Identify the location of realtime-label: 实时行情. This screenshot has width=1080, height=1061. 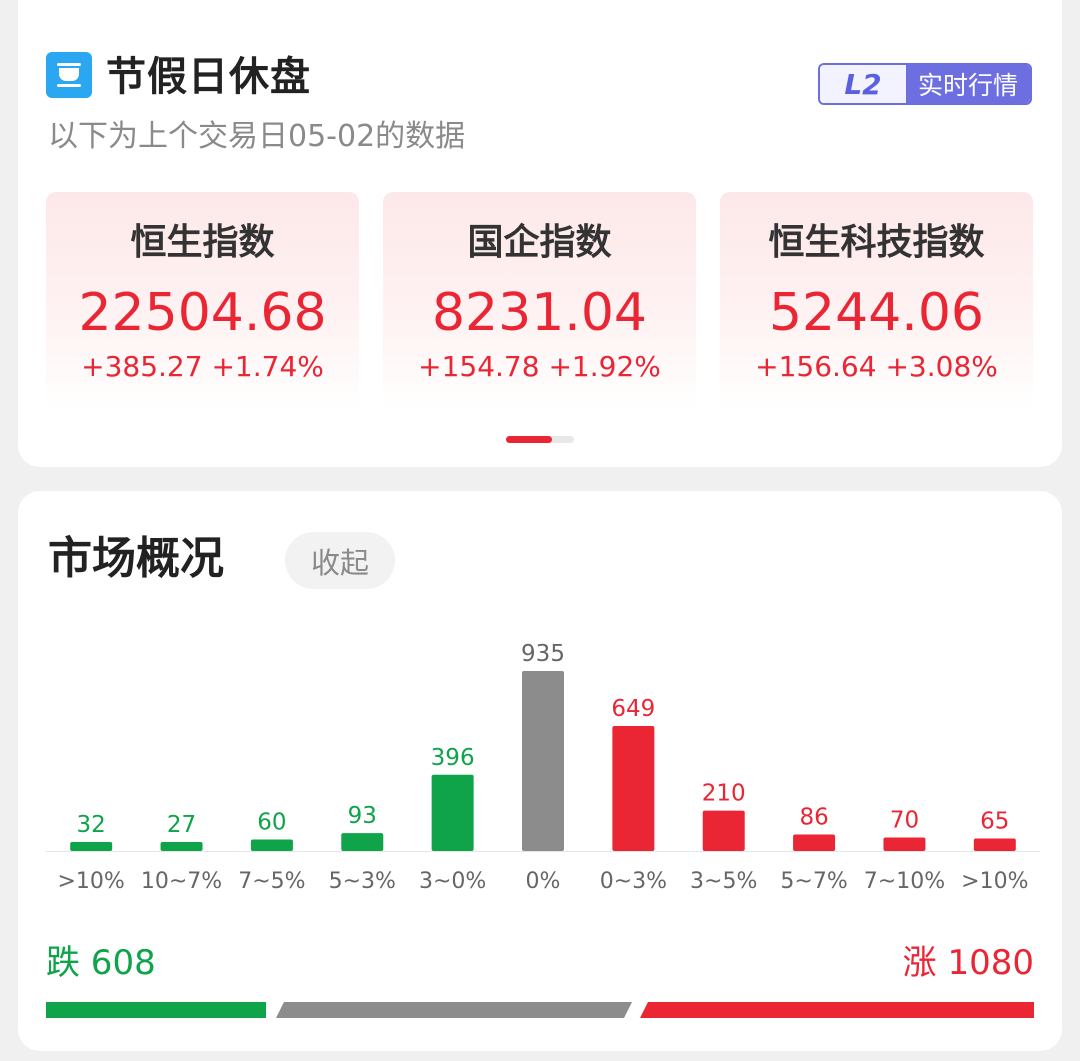
(968, 84).